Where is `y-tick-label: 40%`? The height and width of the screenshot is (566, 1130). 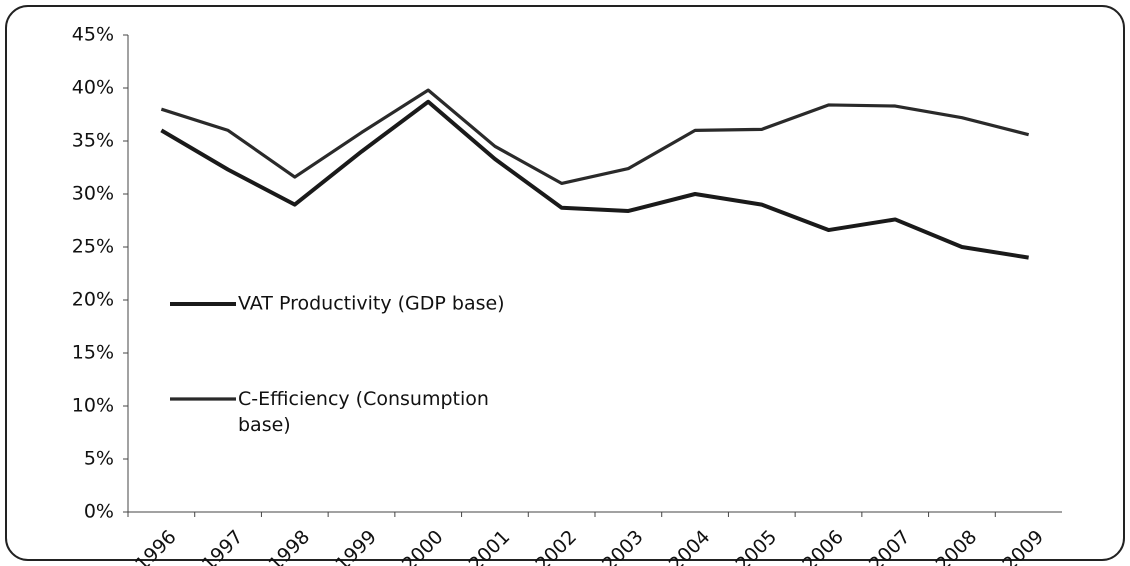 y-tick-label: 40% is located at coordinates (93, 88).